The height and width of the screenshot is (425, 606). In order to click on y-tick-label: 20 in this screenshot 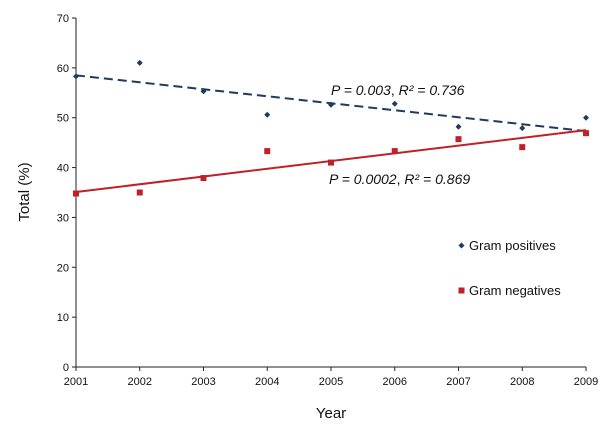, I will do `click(63, 268)`.